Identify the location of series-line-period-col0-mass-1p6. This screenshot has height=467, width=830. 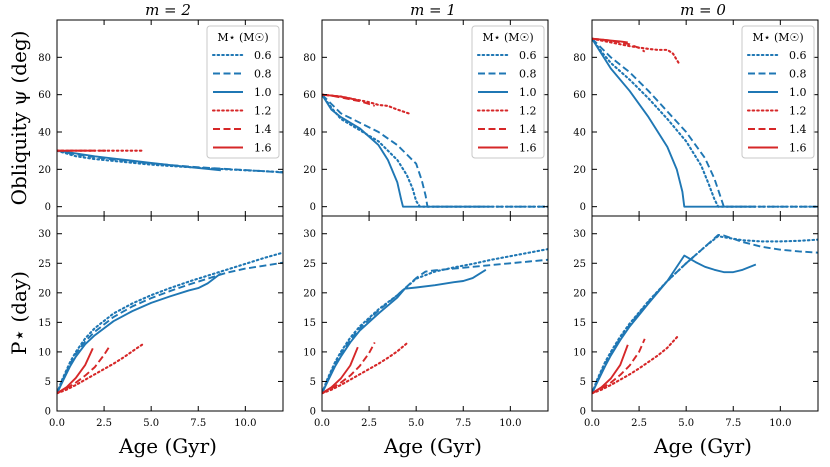
(75, 371).